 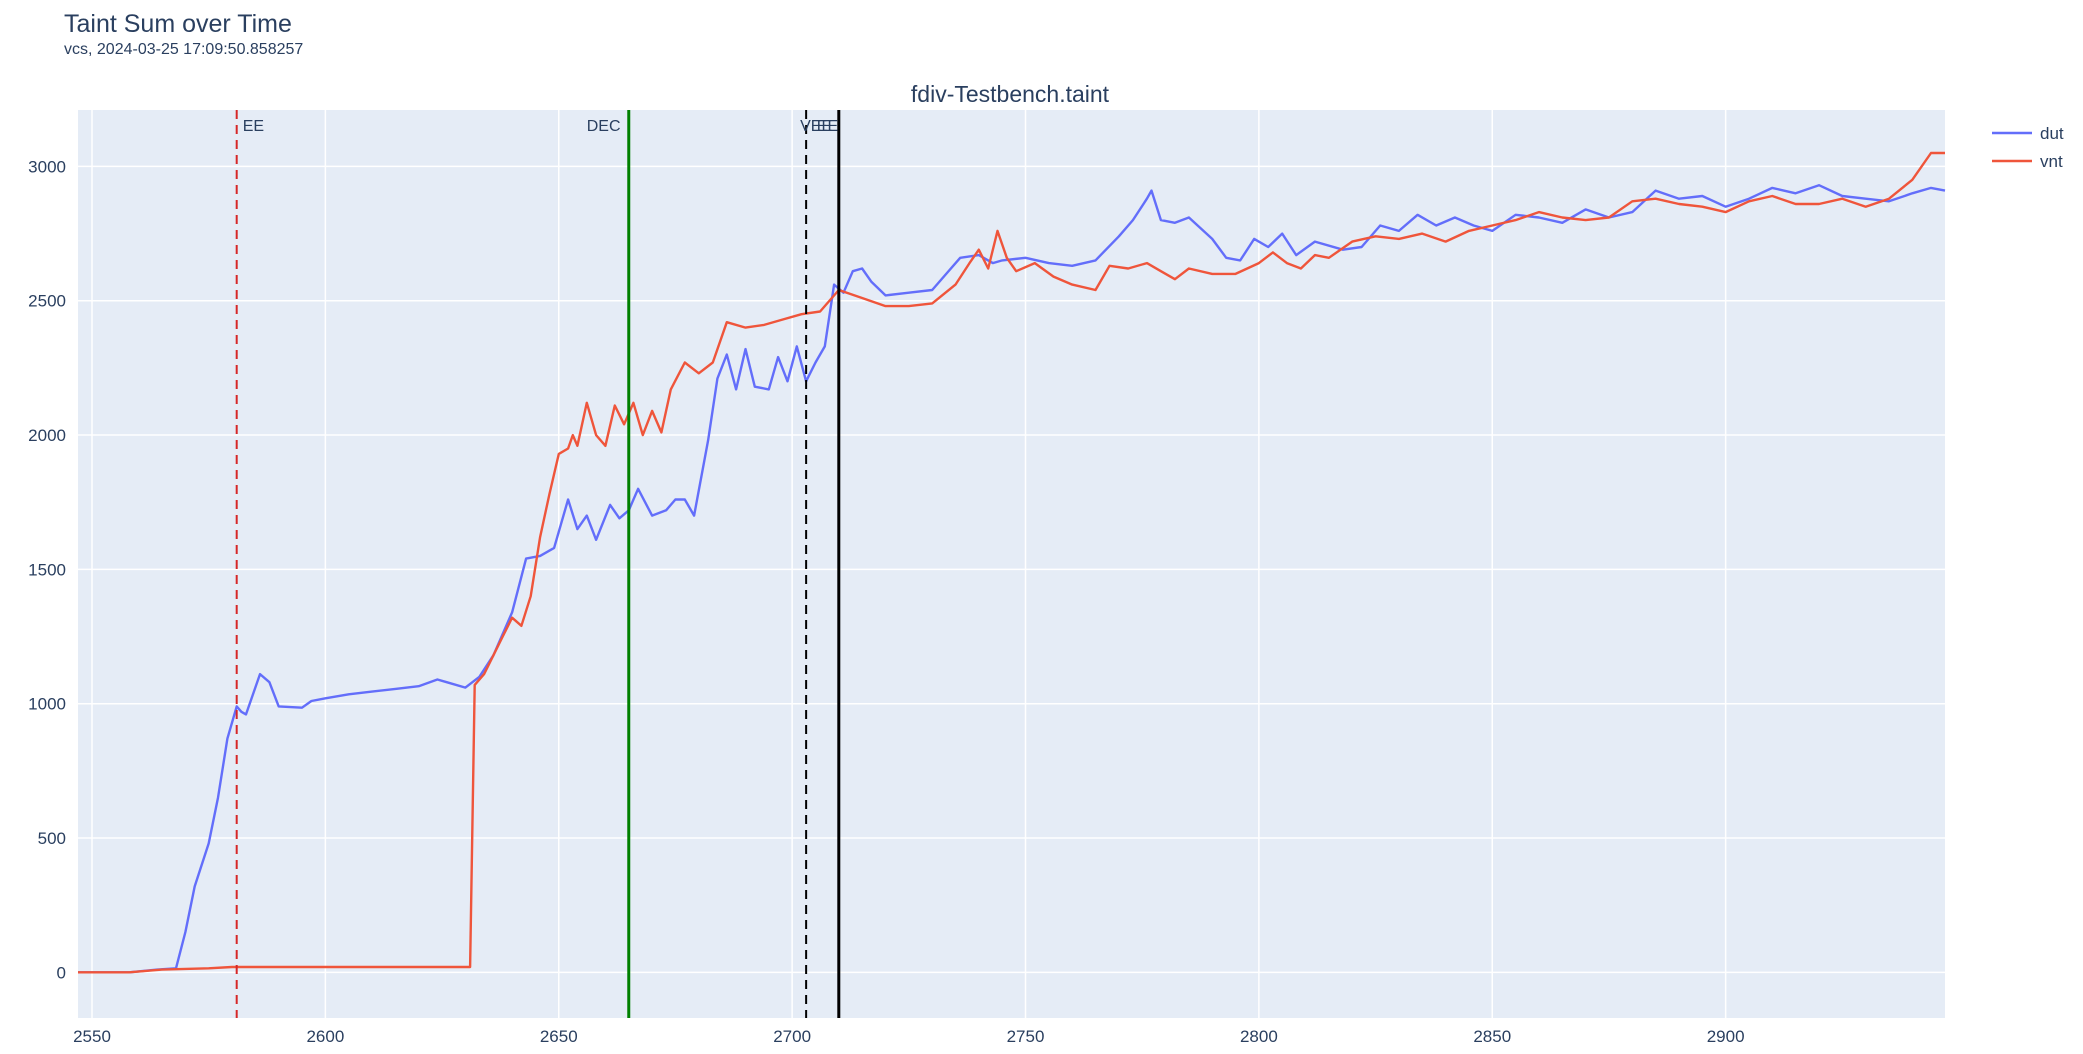 What do you see at coordinates (47, 704) in the screenshot?
I see `y-tick-label: 1000` at bounding box center [47, 704].